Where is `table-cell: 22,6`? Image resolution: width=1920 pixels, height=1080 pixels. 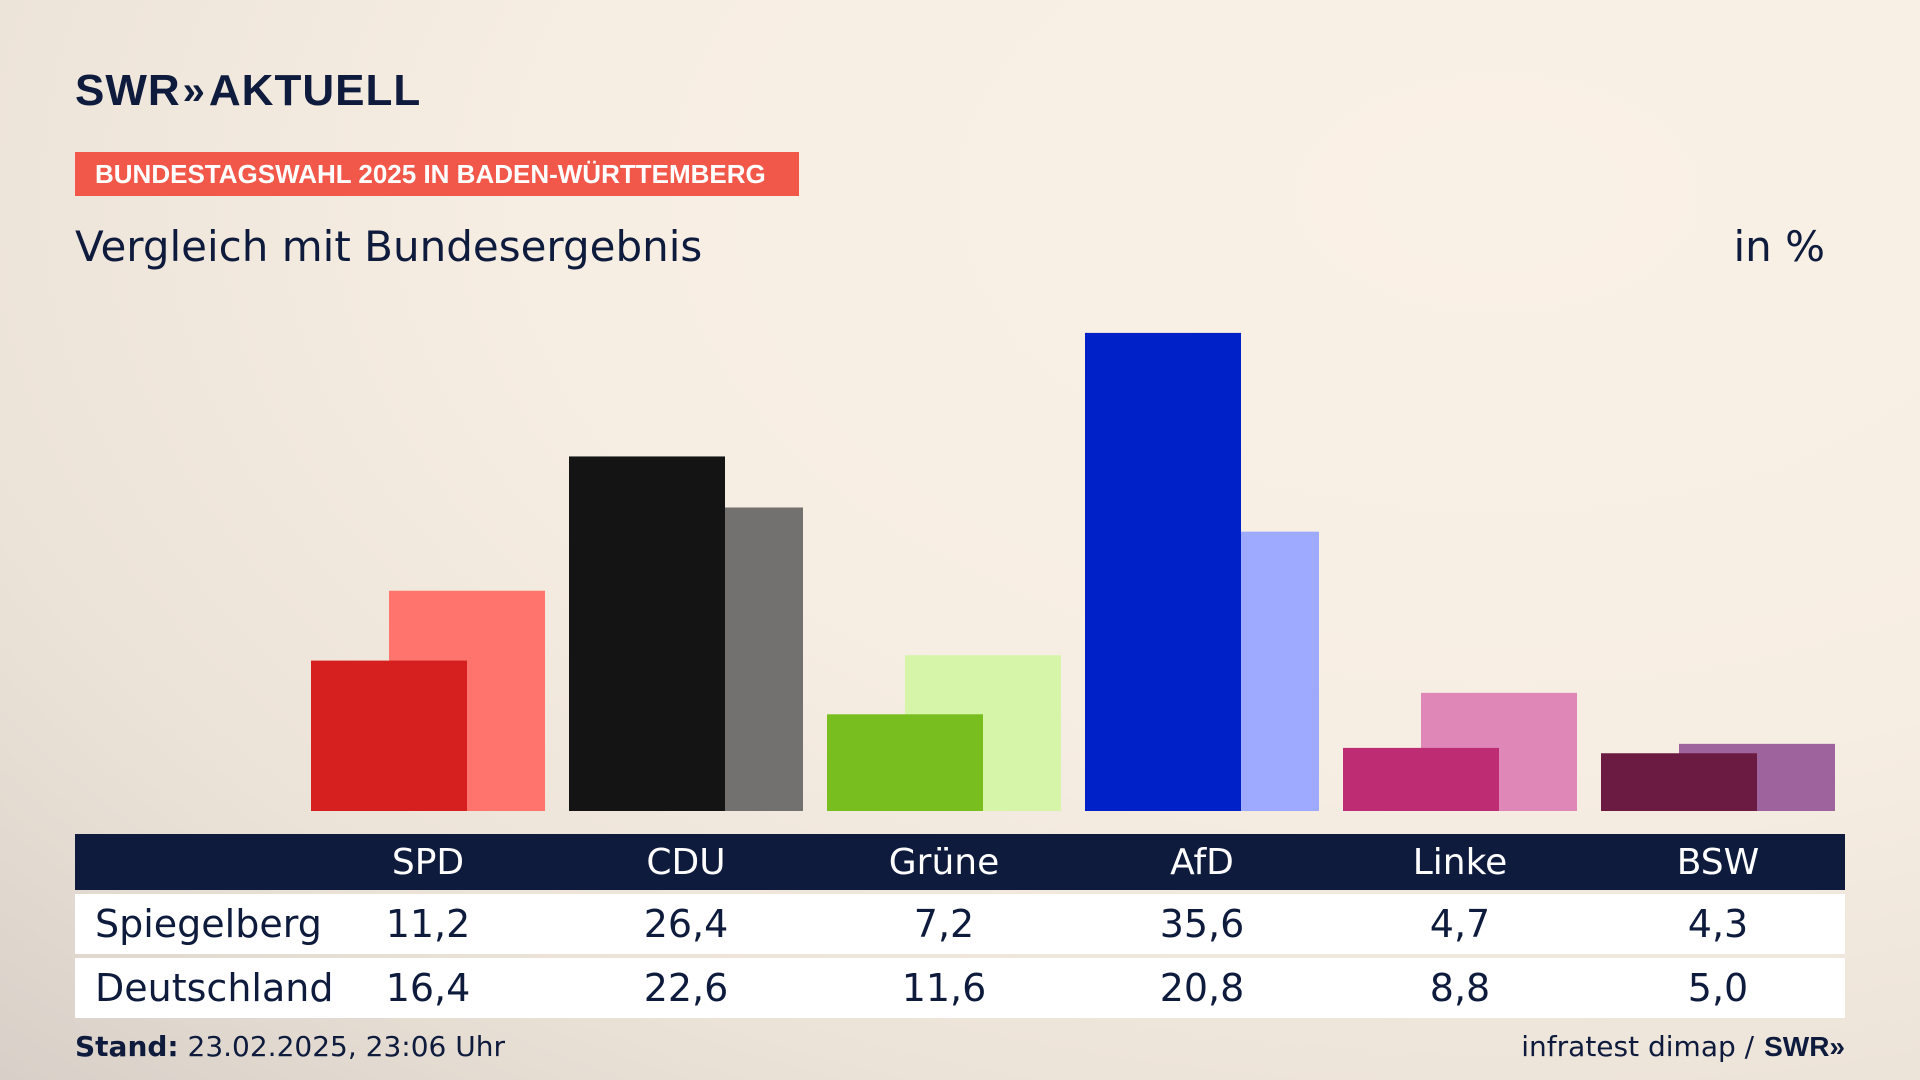
table-cell: 22,6 is located at coordinates (686, 988).